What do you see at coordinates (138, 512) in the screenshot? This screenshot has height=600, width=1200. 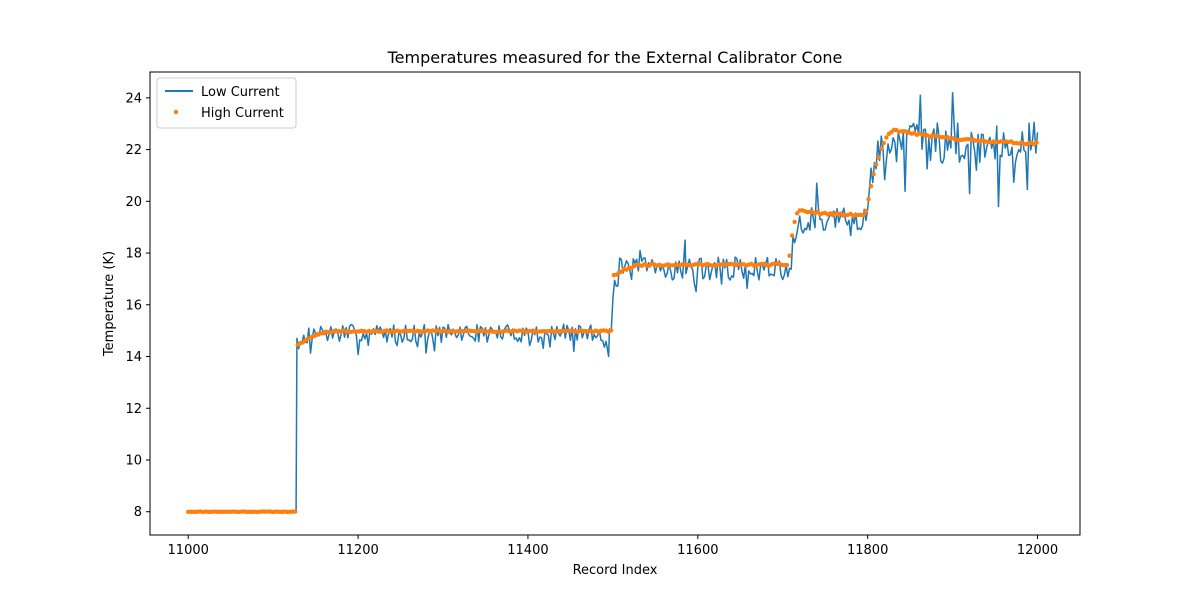 I see `y-tick-label: 8` at bounding box center [138, 512].